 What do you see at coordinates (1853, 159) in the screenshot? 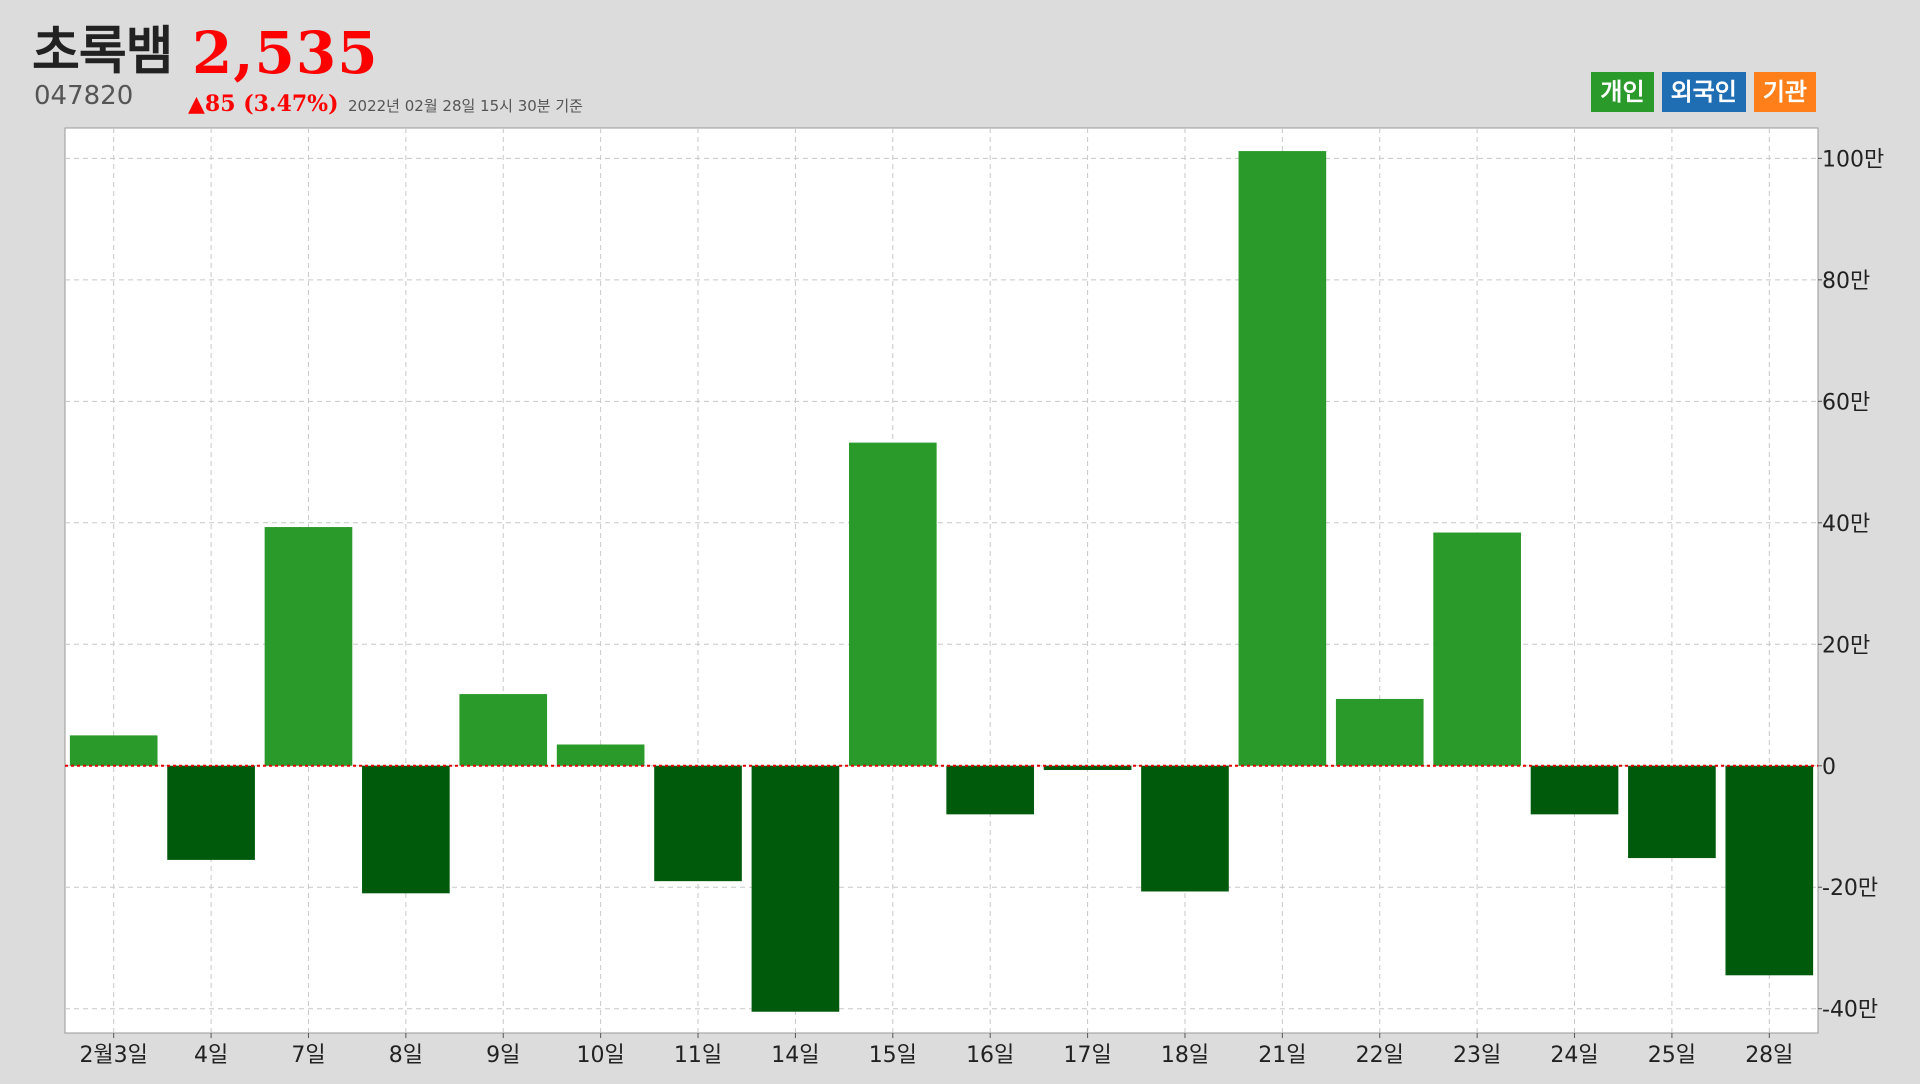
I see `y-tick-label: 100만` at bounding box center [1853, 159].